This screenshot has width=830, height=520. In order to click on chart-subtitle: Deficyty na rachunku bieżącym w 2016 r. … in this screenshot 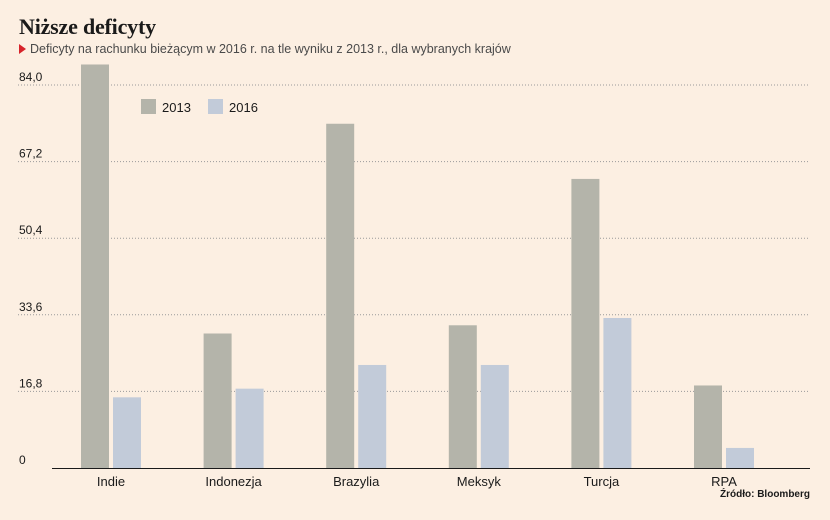, I will do `click(265, 49)`.